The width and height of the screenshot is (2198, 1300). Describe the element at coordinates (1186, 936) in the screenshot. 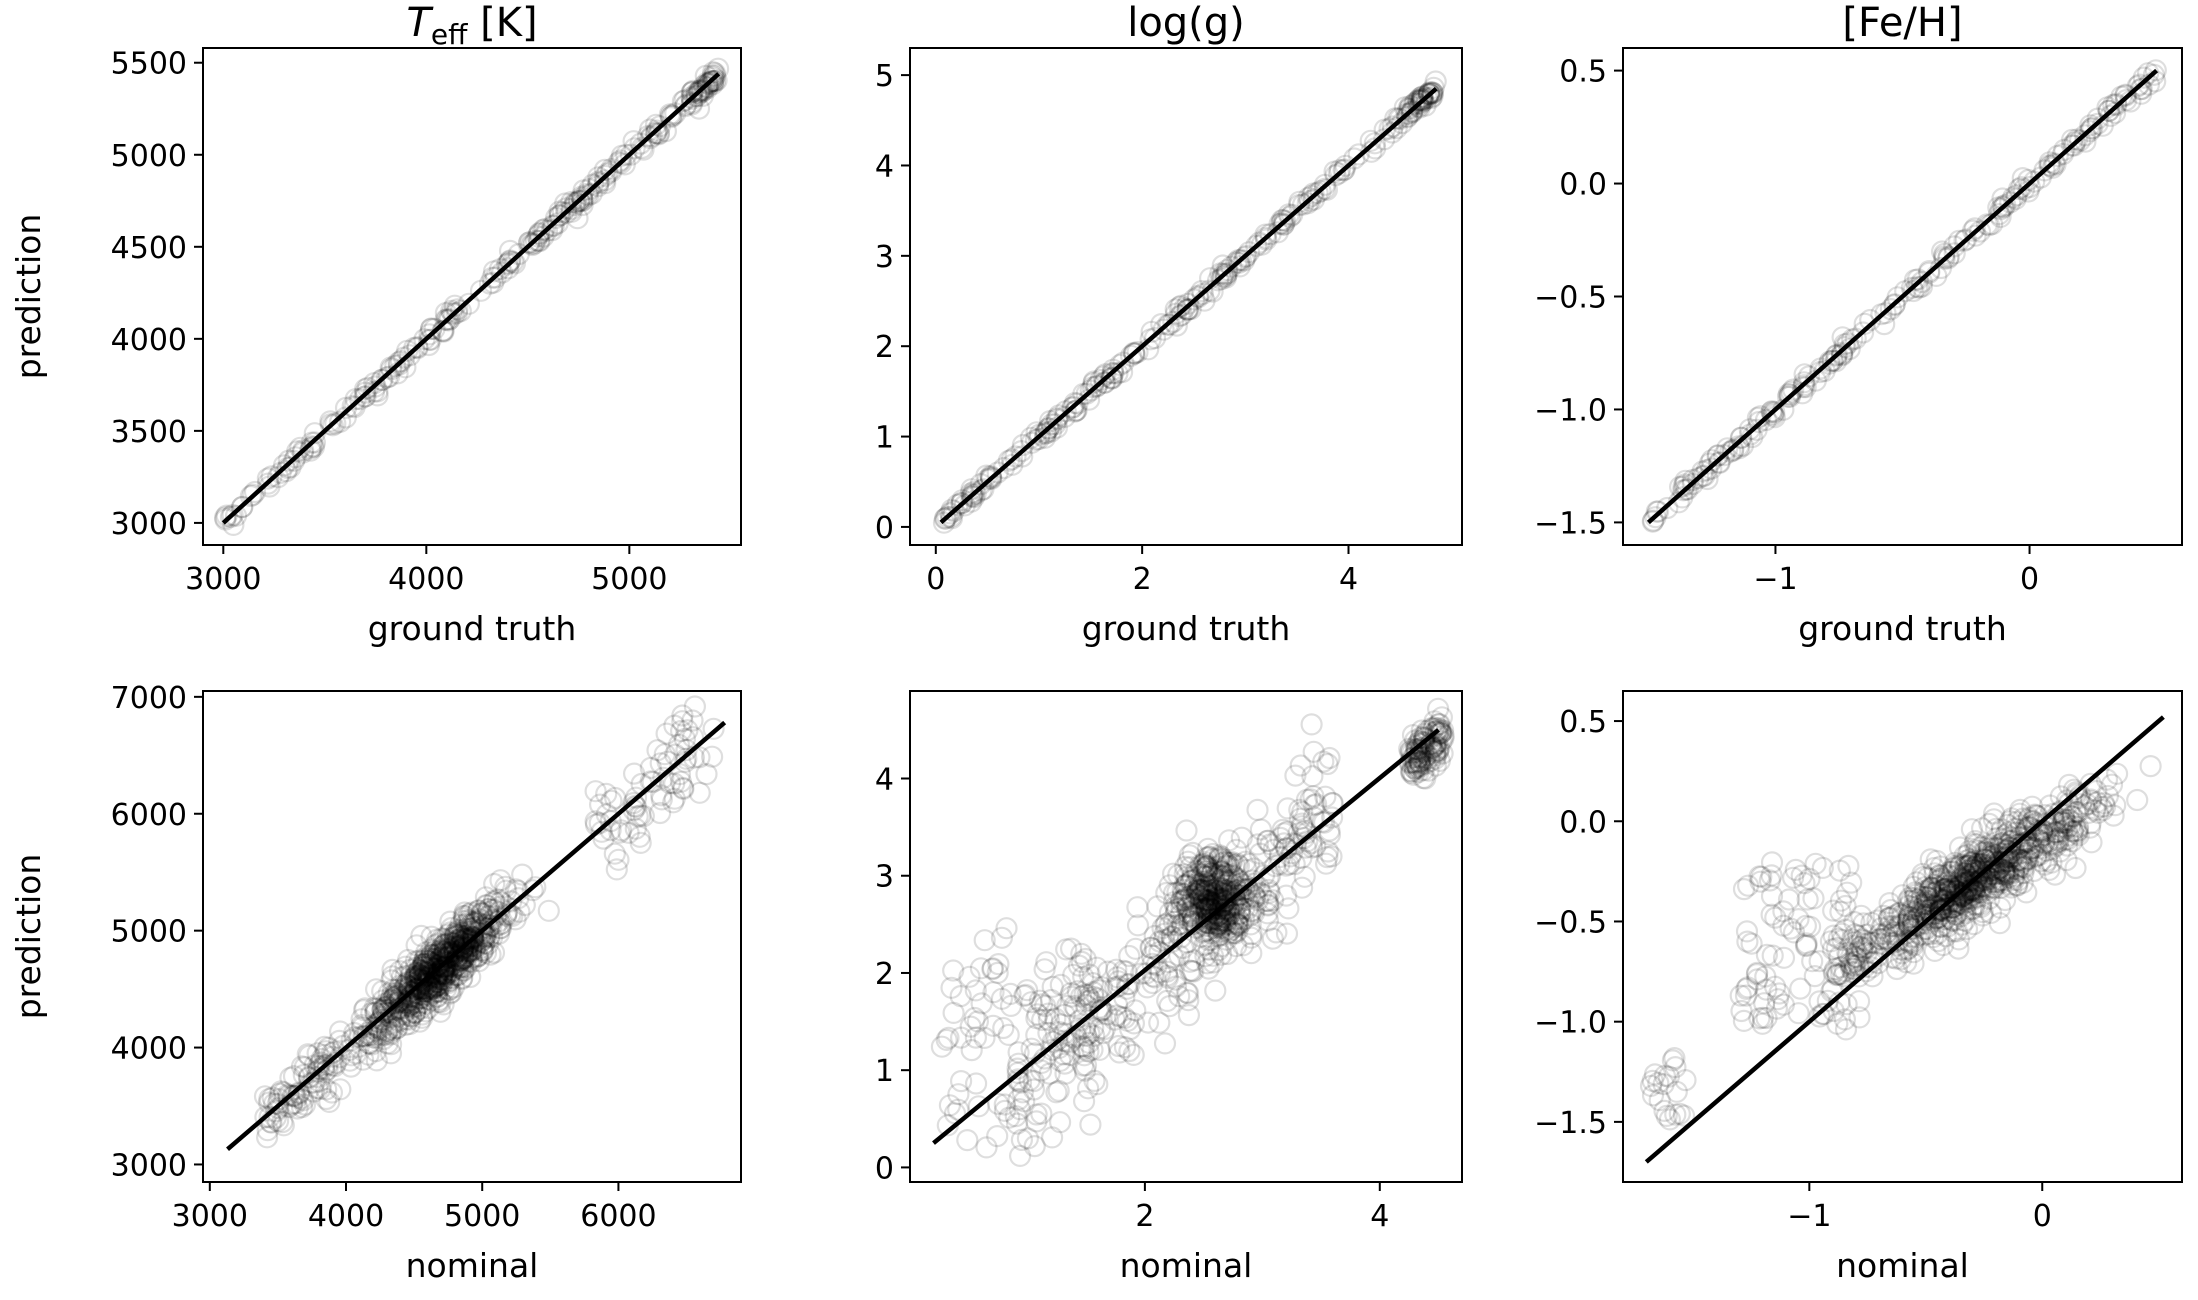

I see `axes-frame` at that location.